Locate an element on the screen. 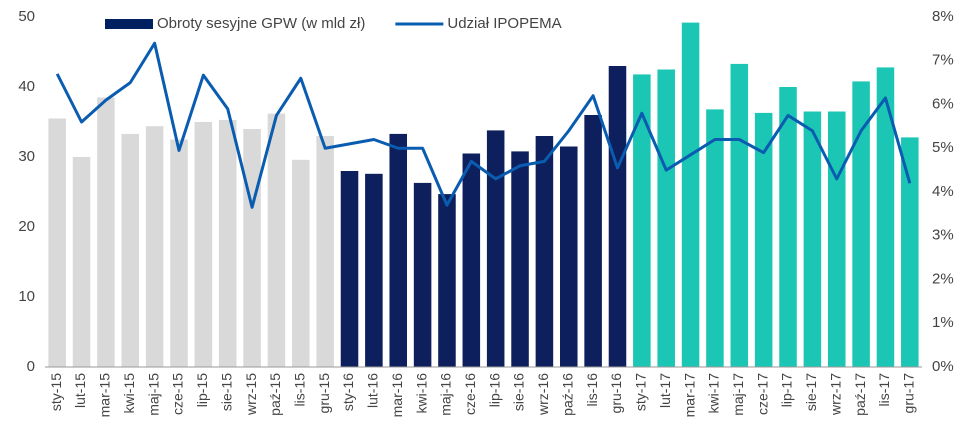 The height and width of the screenshot is (435, 970). x-tick-label: lip-16 is located at coordinates (494, 390).